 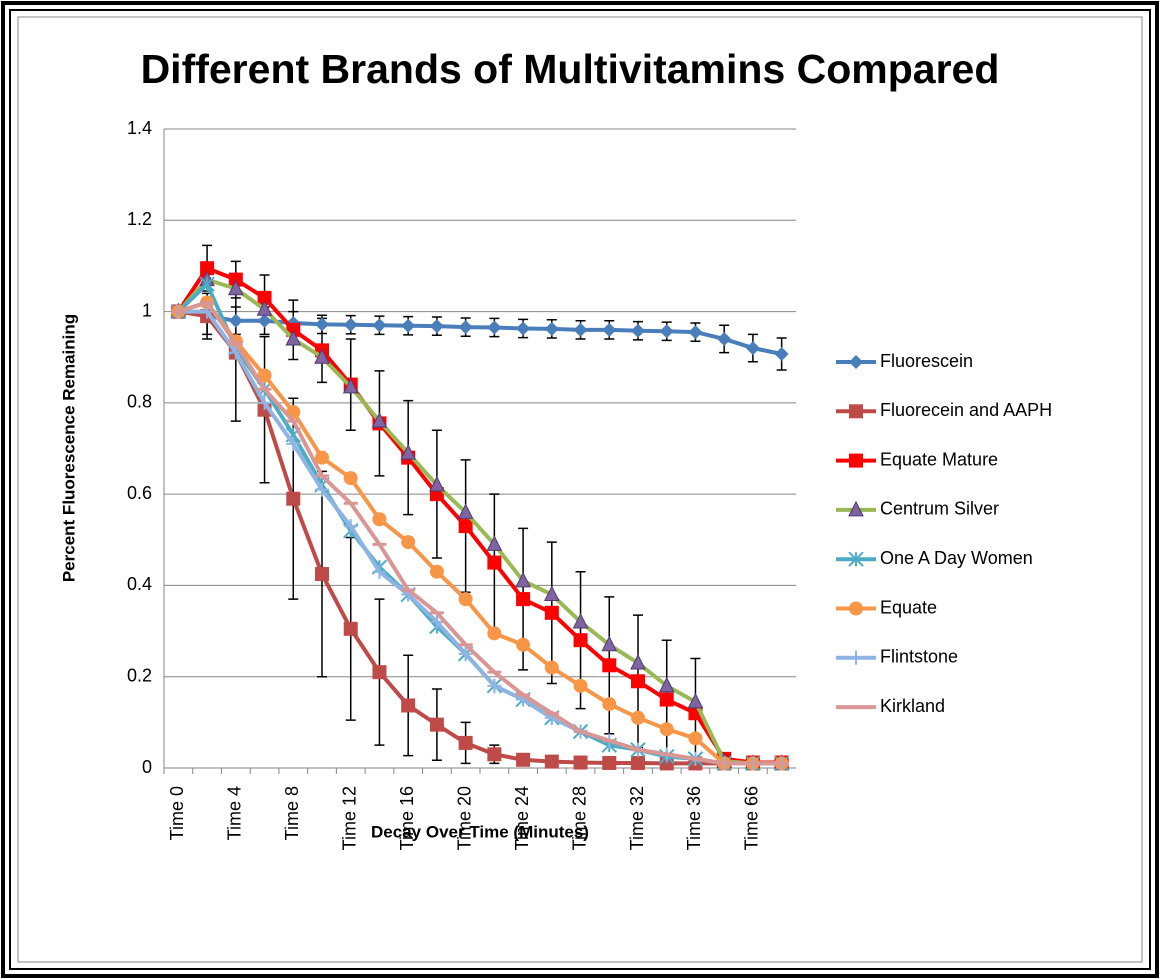 I want to click on legend-label: Fluorescein, so click(x=926, y=361).